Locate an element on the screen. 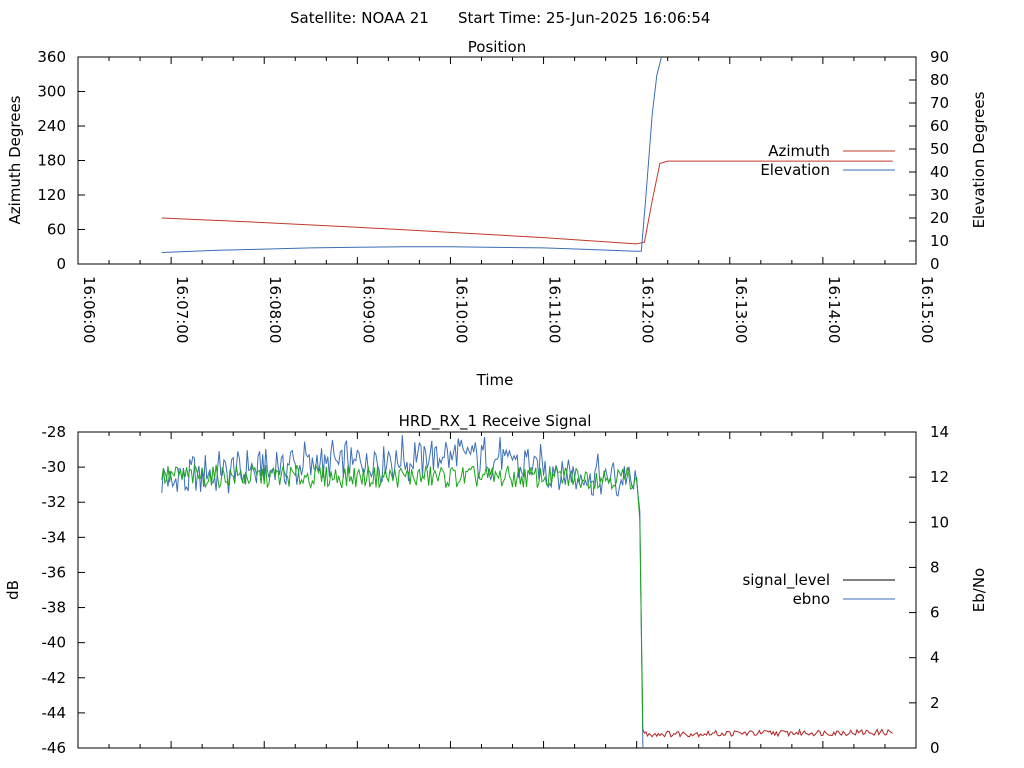 The width and height of the screenshot is (1024, 768). db-axis-tick-label: -28 is located at coordinates (54, 432).